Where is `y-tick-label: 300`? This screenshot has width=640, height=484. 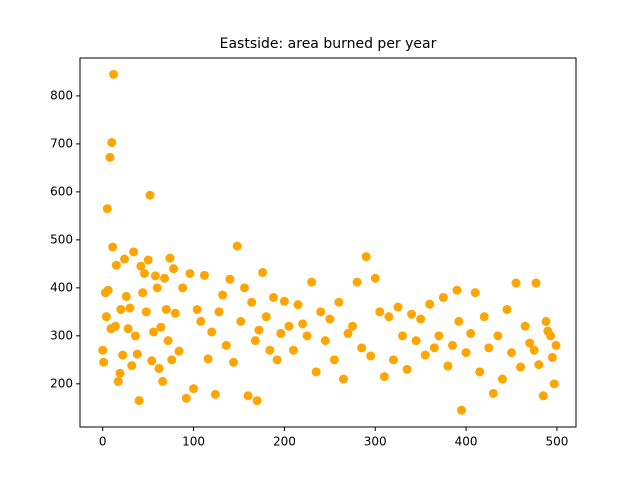
y-tick-label: 300 is located at coordinates (61, 335).